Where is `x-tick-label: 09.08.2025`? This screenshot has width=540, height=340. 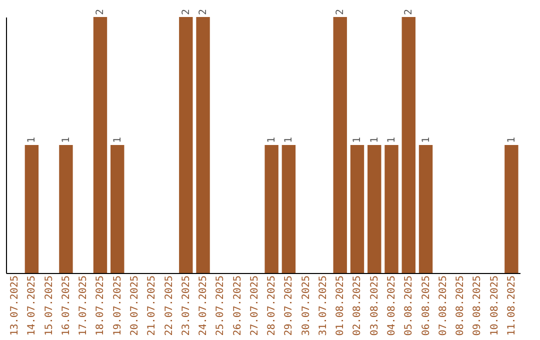 x-tick-label: 09.08.2025 is located at coordinates (478, 306).